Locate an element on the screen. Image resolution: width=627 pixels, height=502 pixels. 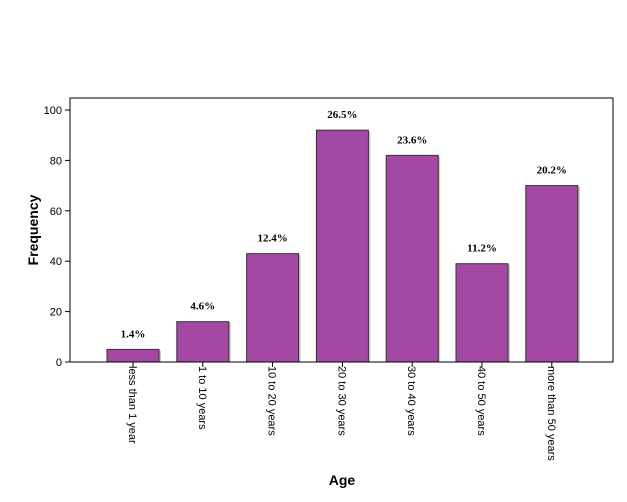
x-tick-label: 20 to 30 years is located at coordinates (341, 401).